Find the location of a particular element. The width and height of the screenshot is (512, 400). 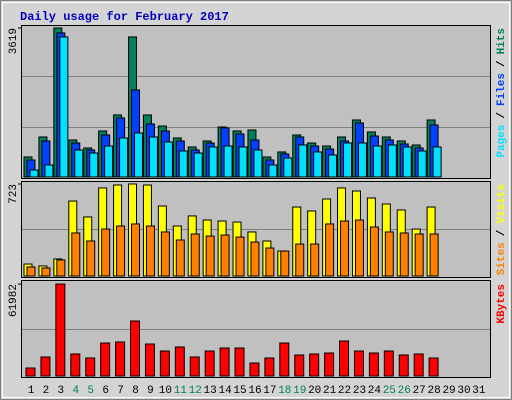

legend-entry: Hits is located at coordinates (502, 41).